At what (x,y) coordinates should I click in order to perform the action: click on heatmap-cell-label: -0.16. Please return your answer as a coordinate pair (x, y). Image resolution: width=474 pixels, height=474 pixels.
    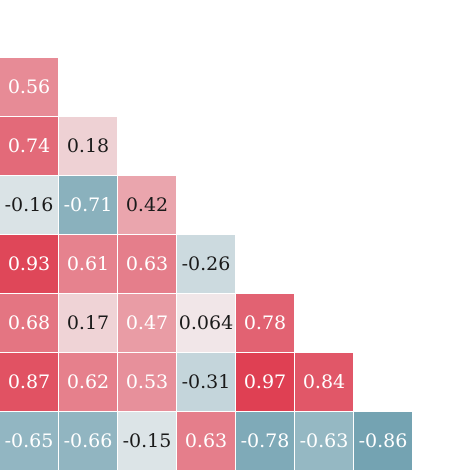
    Looking at the image, I should click on (29, 205).